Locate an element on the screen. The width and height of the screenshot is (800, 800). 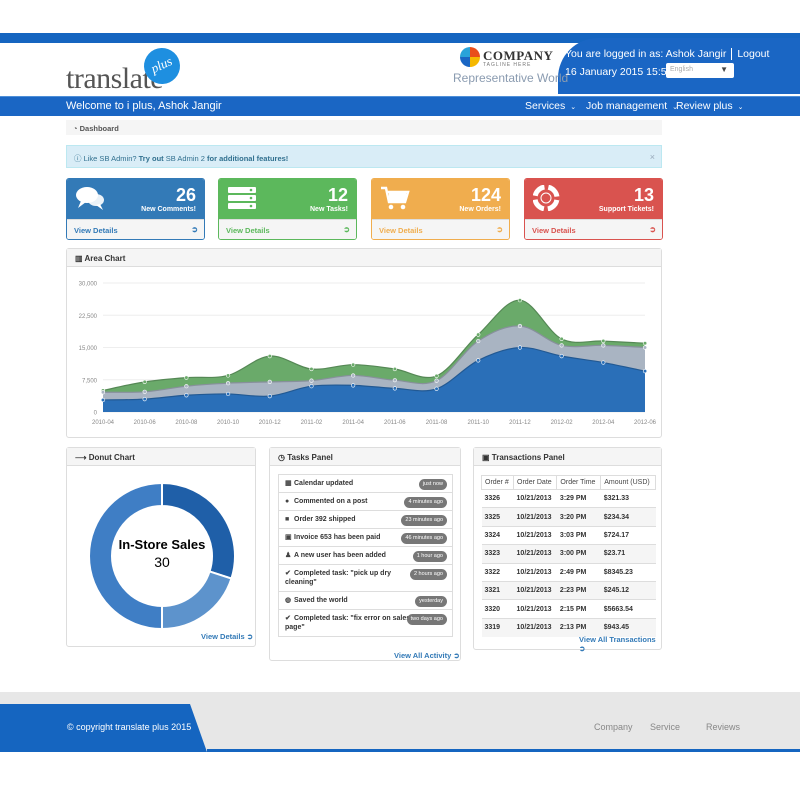
view-all-activity-link: View All Activity ➲ is located at coordinates (427, 655).